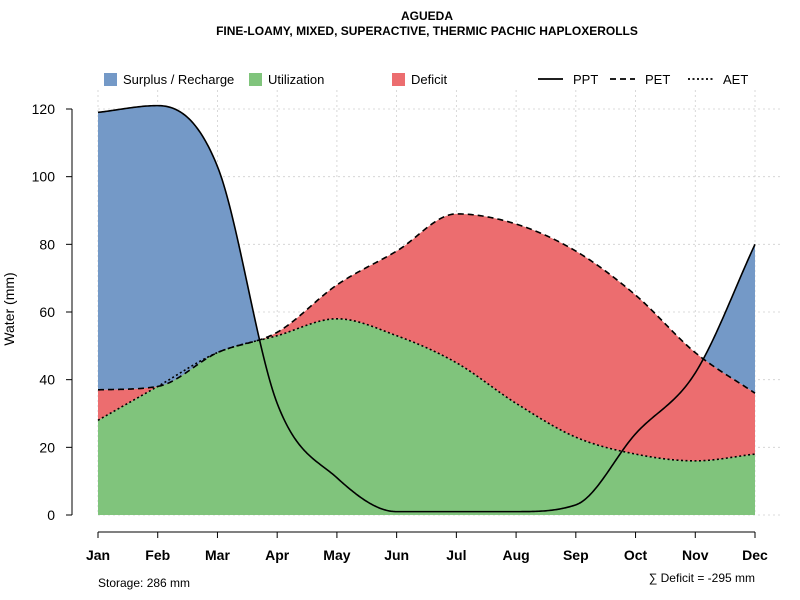  I want to click on legend-label: Utilization, so click(296, 79).